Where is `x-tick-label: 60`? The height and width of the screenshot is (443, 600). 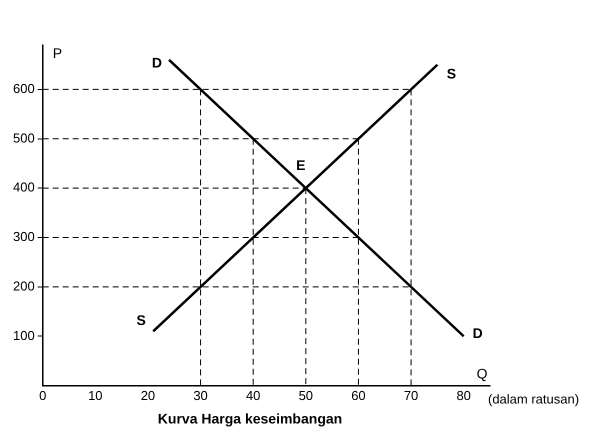
x-tick-label: 60 is located at coordinates (358, 395).